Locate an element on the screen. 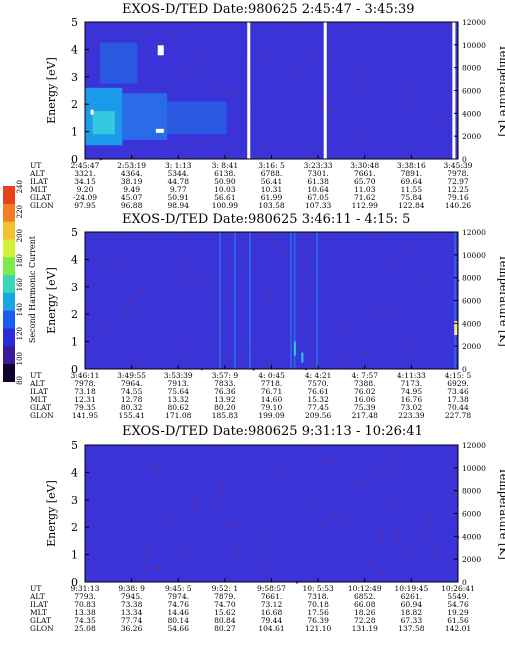 This screenshot has width=505, height=649. colorbar-segment is located at coordinates (9, 266).